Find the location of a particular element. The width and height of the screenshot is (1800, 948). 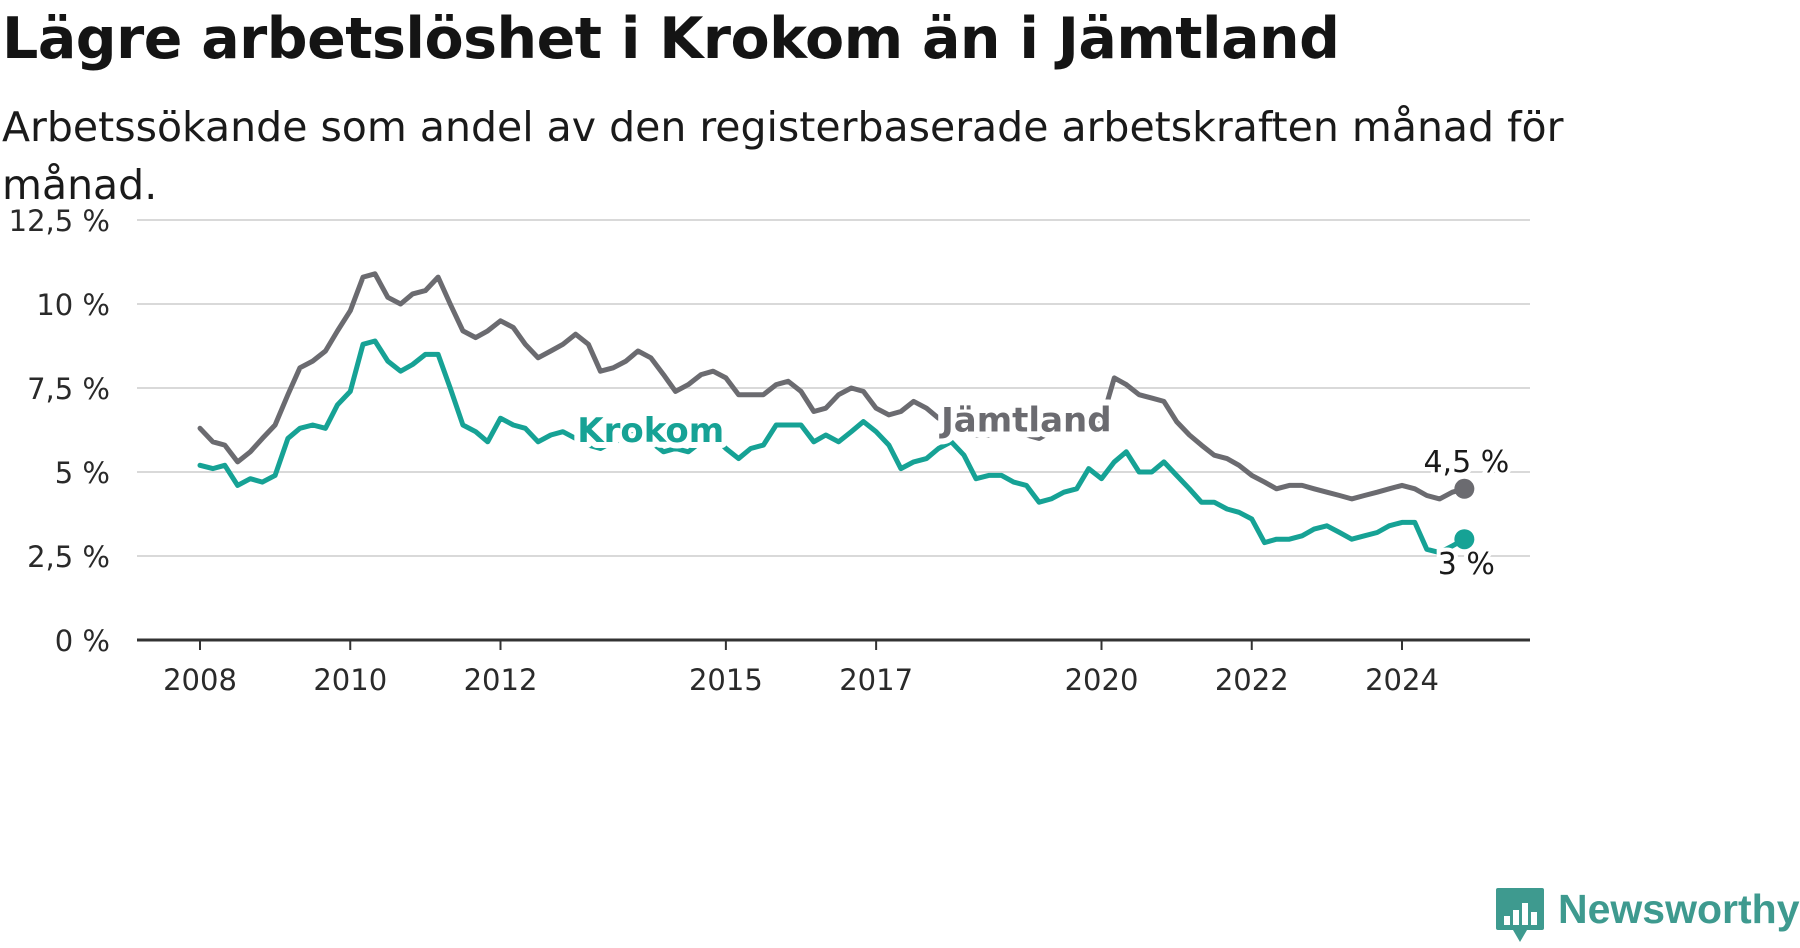

annotations: 4,5 % 3 % Krokom Jämtland is located at coordinates (1042, 491).